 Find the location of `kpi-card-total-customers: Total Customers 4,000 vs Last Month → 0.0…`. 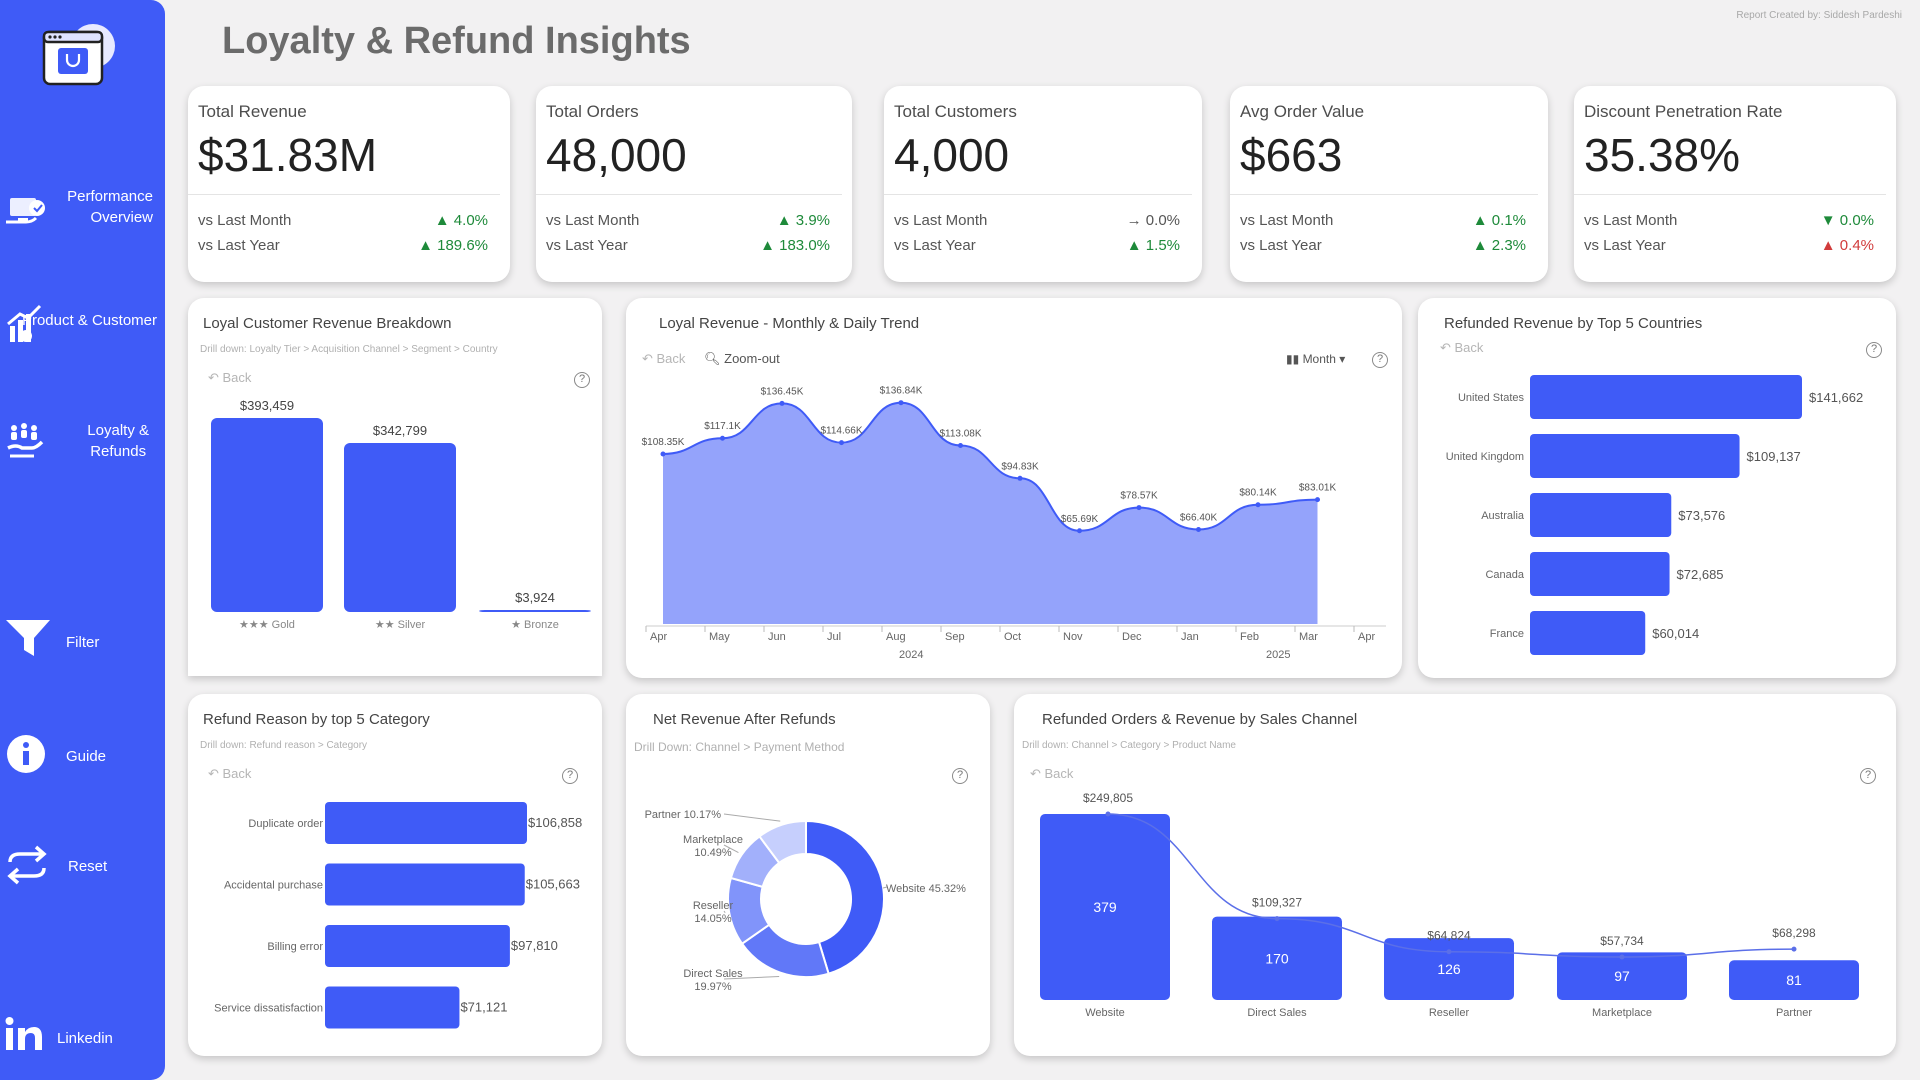

kpi-card-total-customers: Total Customers 4,000 vs Last Month → 0.0… is located at coordinates (1043, 184).